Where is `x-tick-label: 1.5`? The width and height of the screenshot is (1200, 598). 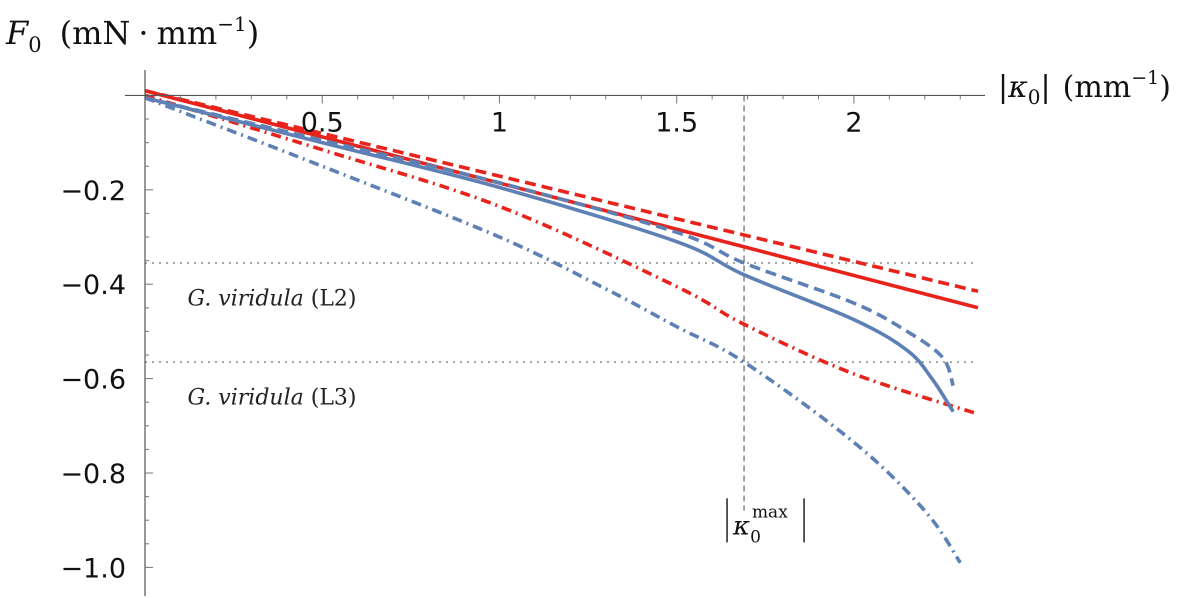
x-tick-label: 1.5 is located at coordinates (676, 122).